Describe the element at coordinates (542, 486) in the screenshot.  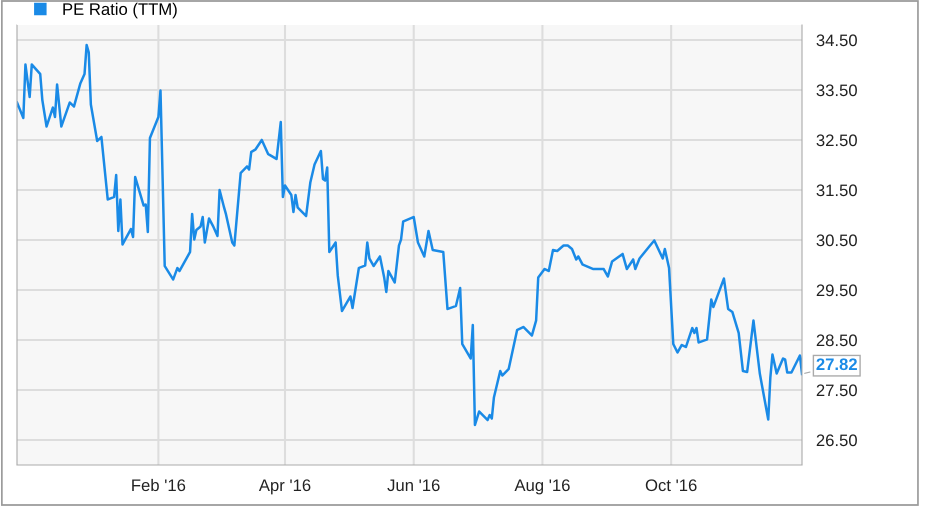
I see `x-tick-label: Aug '16` at that location.